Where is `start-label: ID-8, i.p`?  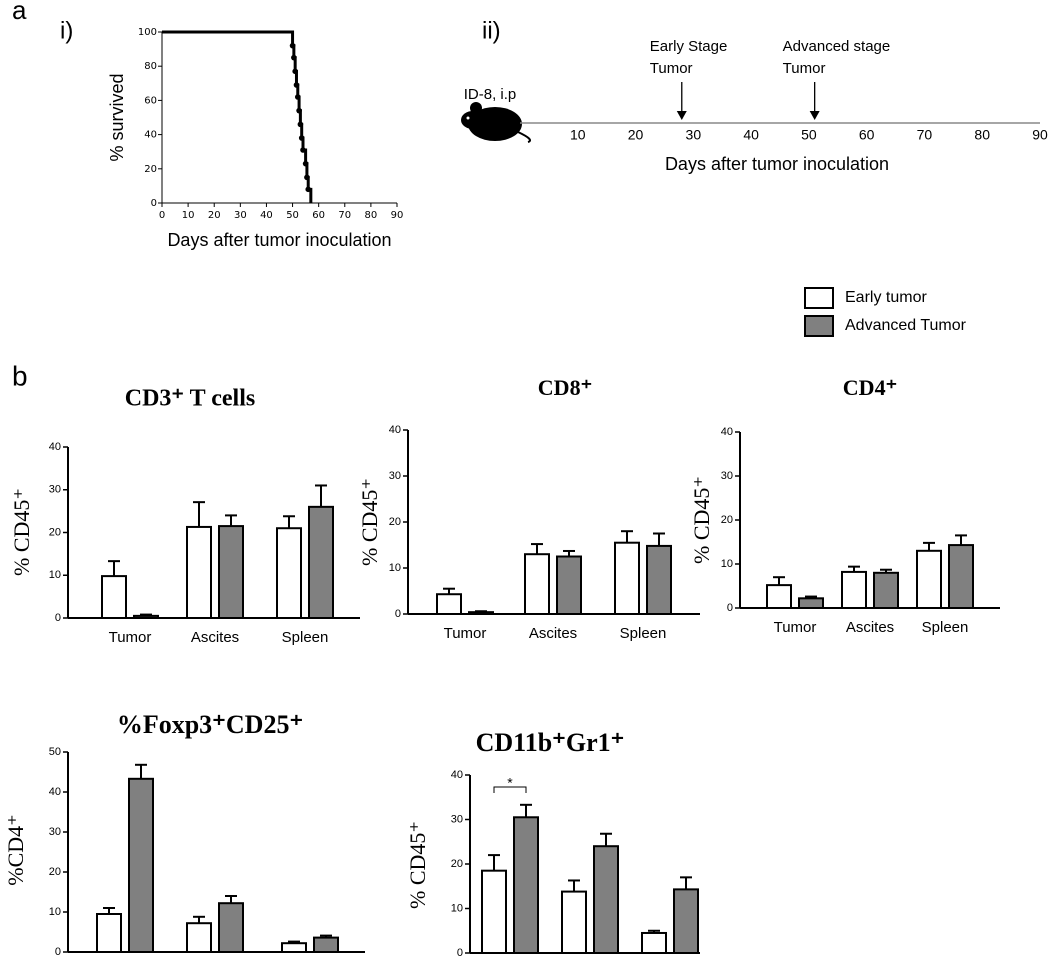 start-label: ID-8, i.p is located at coordinates (490, 94).